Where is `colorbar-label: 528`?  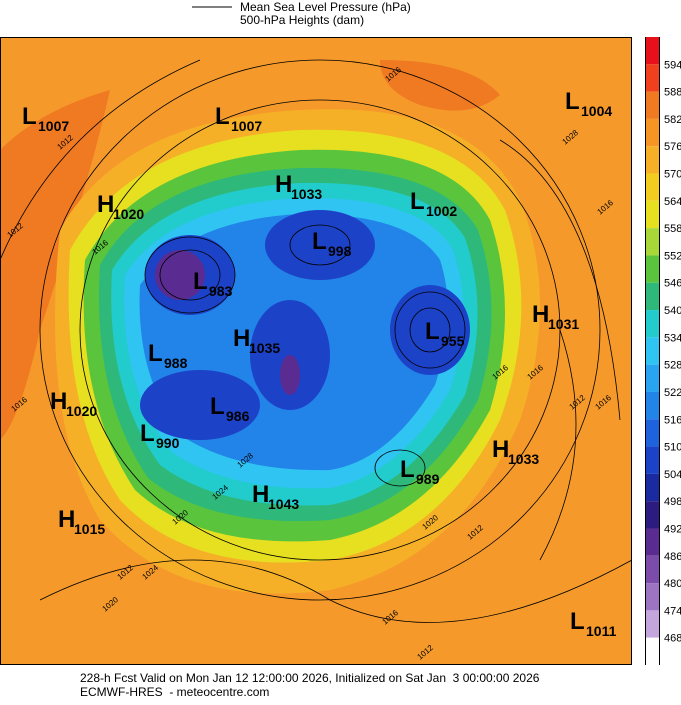
colorbar-label: 528 is located at coordinates (672, 366).